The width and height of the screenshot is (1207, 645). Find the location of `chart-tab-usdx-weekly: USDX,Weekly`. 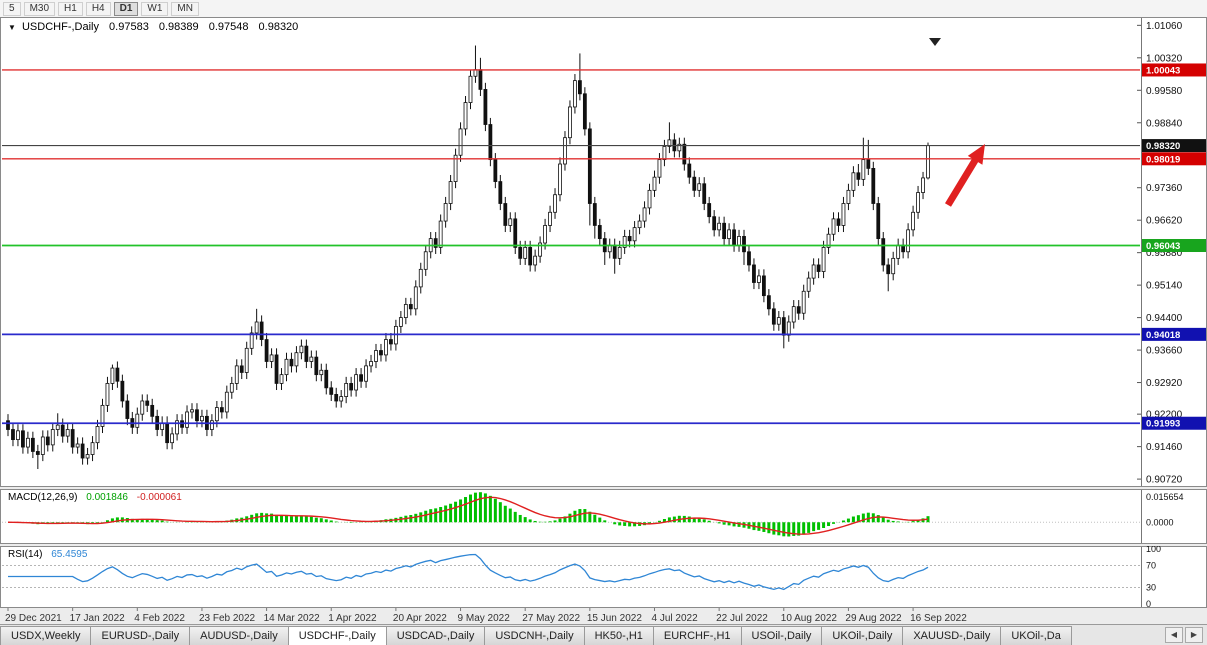

chart-tab-usdx-weekly: USDX,Weekly is located at coordinates (46, 635).